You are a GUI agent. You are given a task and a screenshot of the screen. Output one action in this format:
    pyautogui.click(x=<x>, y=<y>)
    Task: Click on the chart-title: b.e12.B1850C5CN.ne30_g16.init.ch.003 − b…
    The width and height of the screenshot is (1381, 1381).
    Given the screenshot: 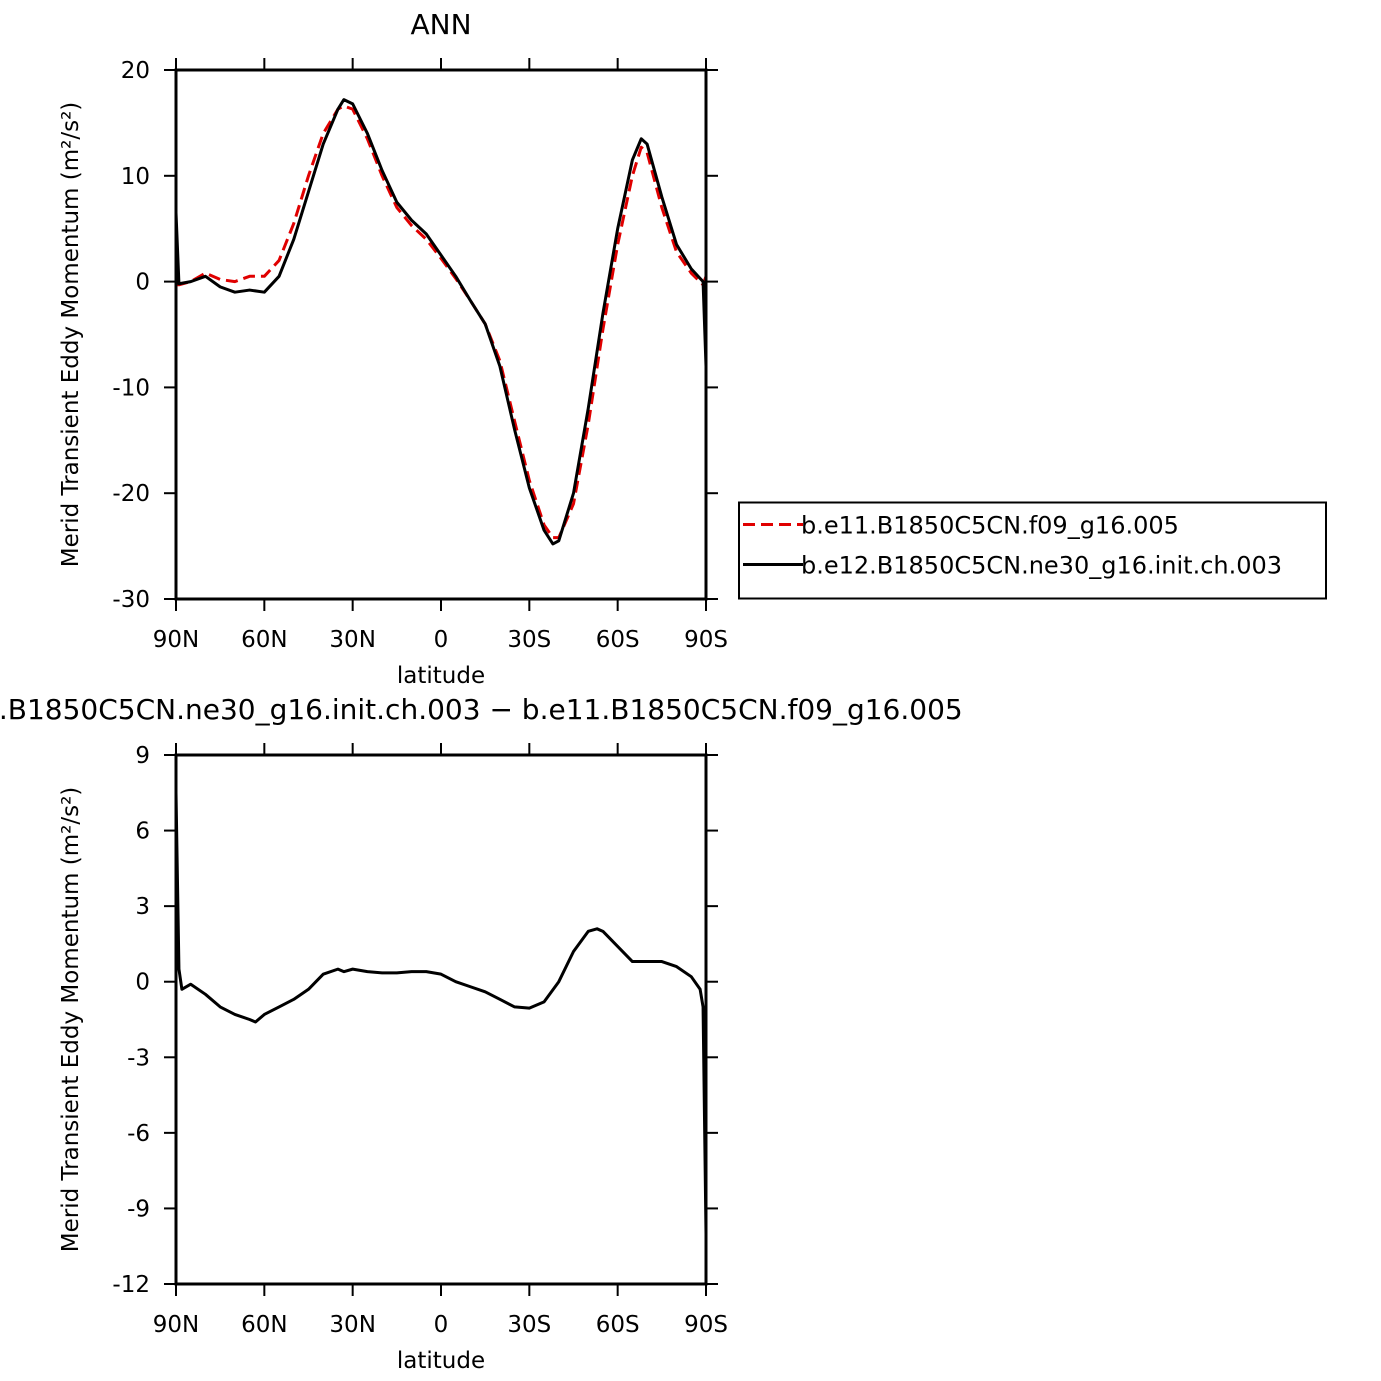 What is the action you would take?
    pyautogui.click(x=481, y=709)
    